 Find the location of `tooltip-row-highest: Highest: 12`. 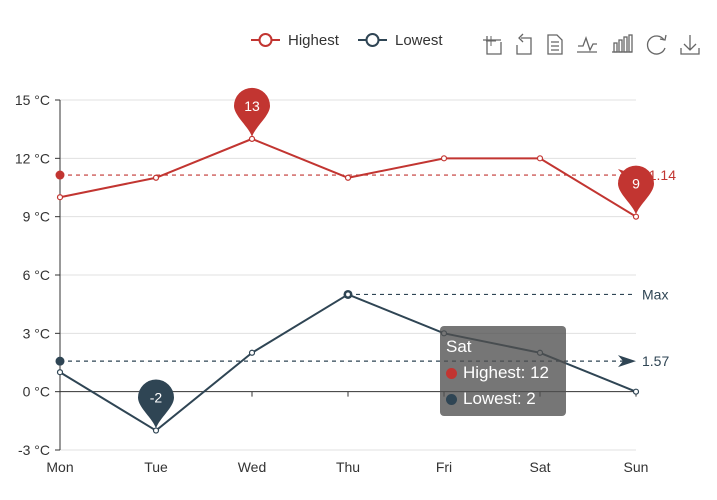

tooltip-row-highest: Highest: 12 is located at coordinates (506, 373).